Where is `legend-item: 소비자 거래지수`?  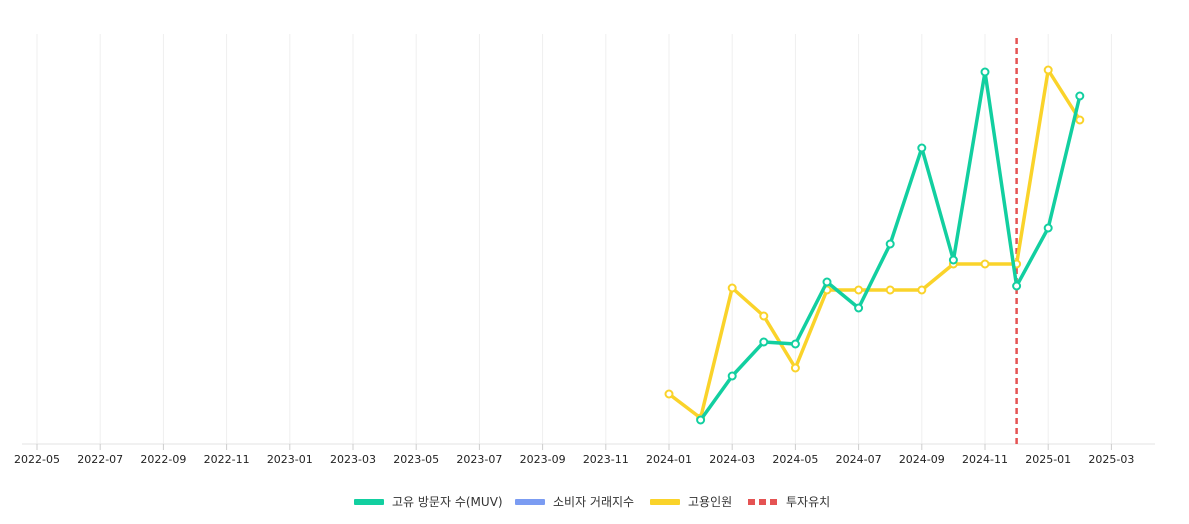
legend-item: 소비자 거래지수 is located at coordinates (574, 502).